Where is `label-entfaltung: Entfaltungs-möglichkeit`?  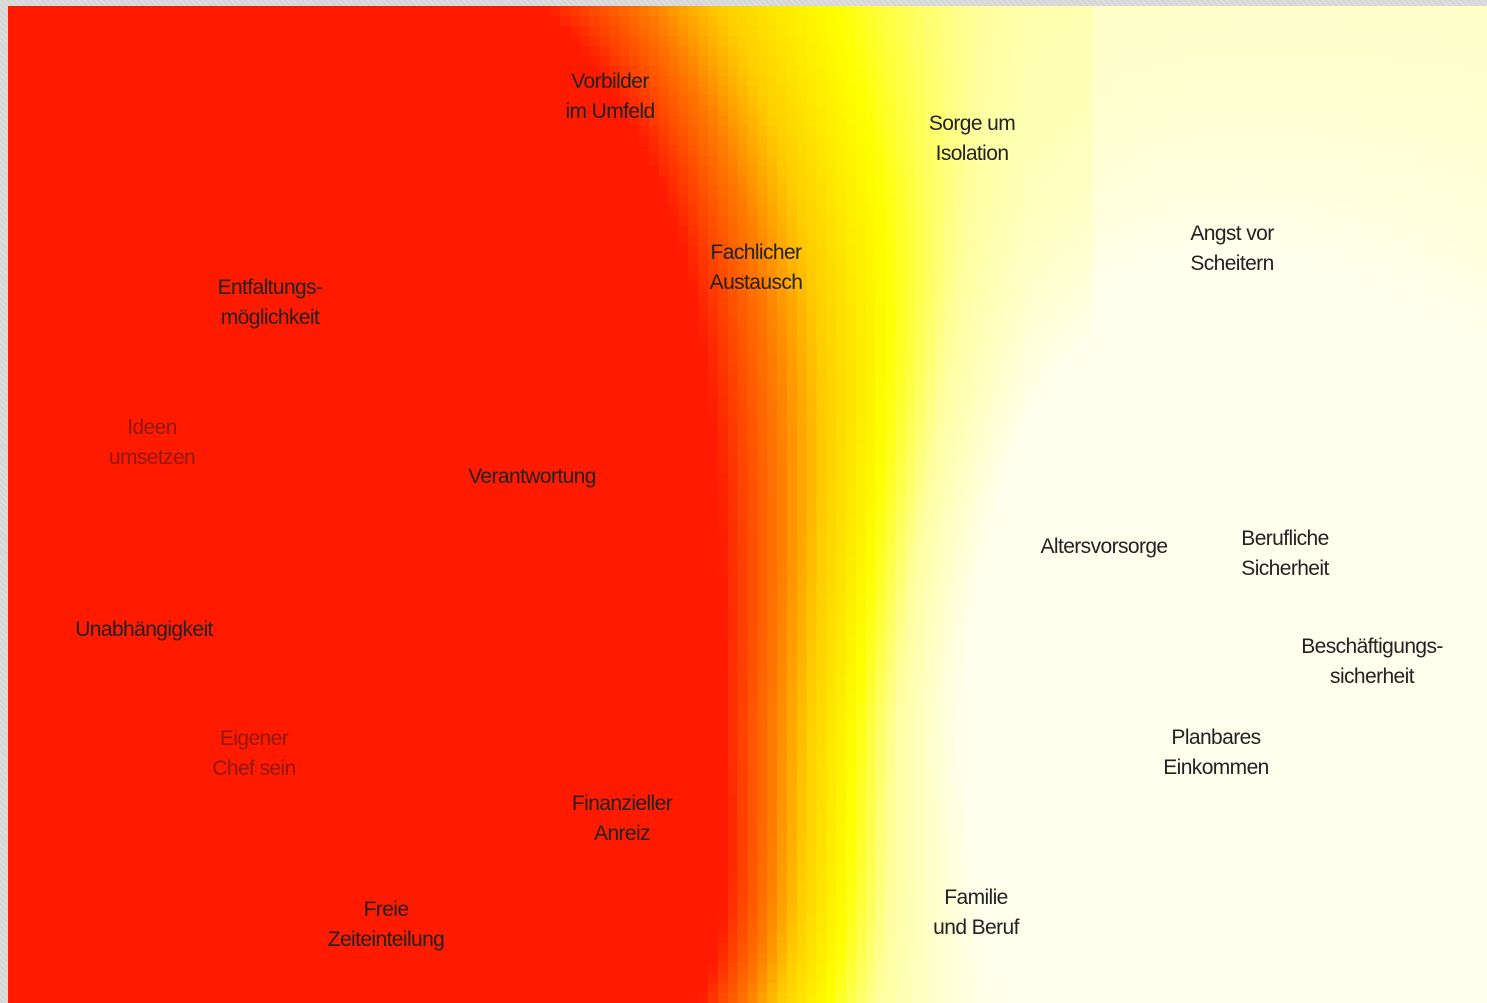
label-entfaltung: Entfaltungs-möglichkeit is located at coordinates (270, 302).